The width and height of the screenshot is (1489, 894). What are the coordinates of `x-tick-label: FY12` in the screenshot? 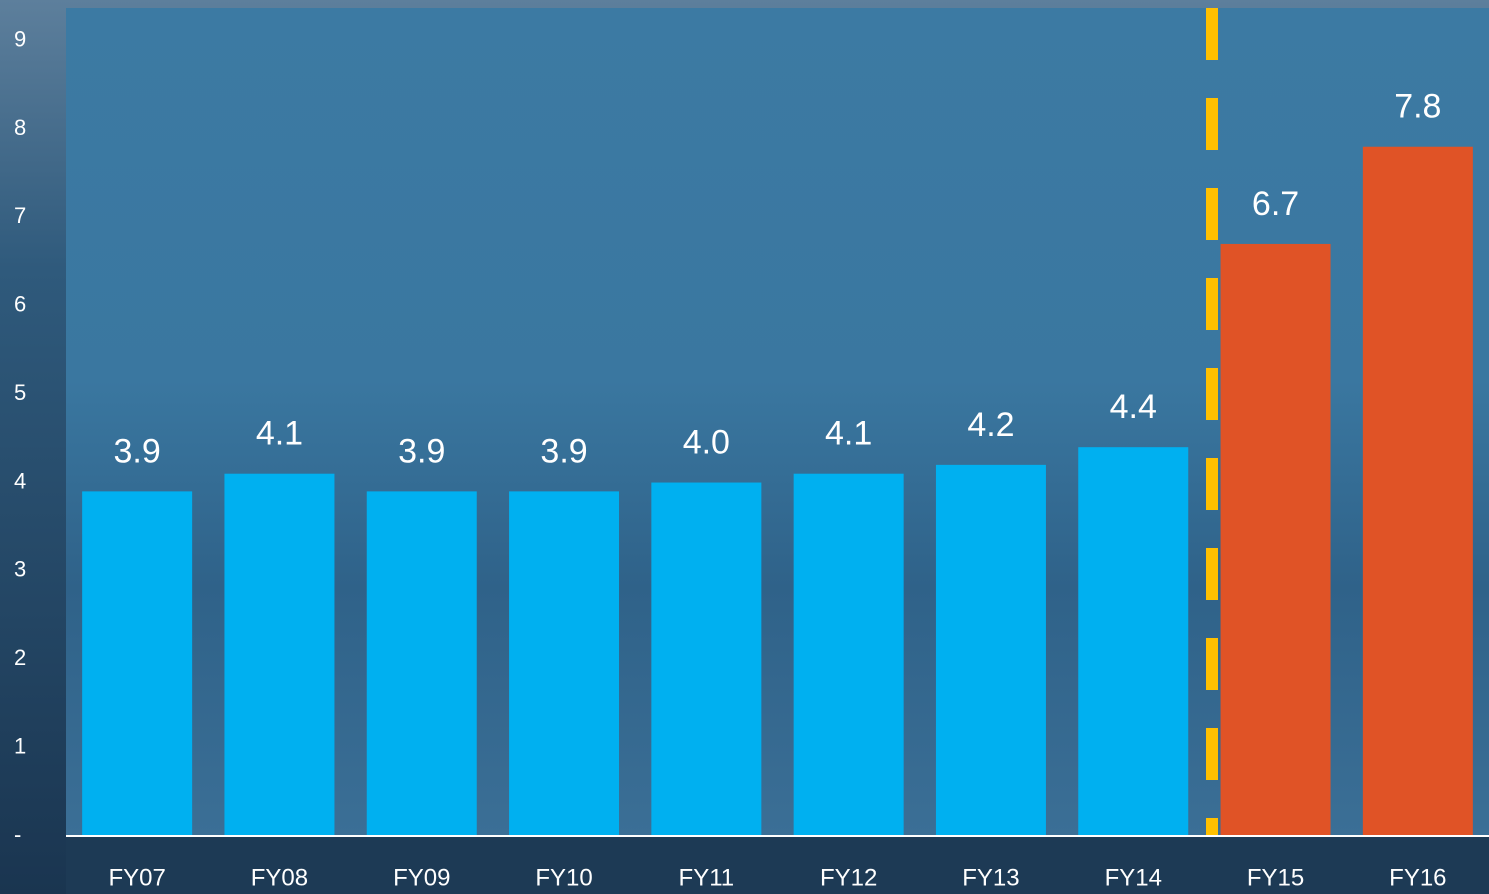 It's located at (848, 877).